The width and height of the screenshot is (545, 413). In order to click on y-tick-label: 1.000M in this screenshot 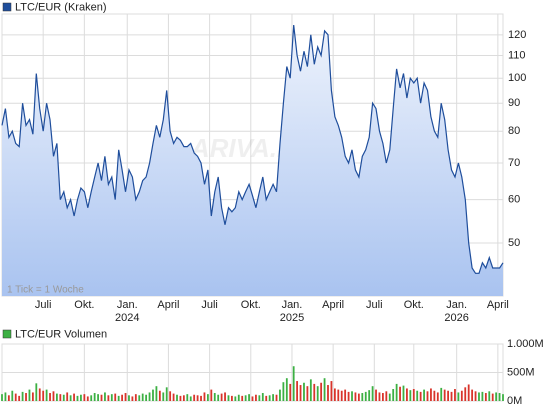, I will do `click(525, 344)`.